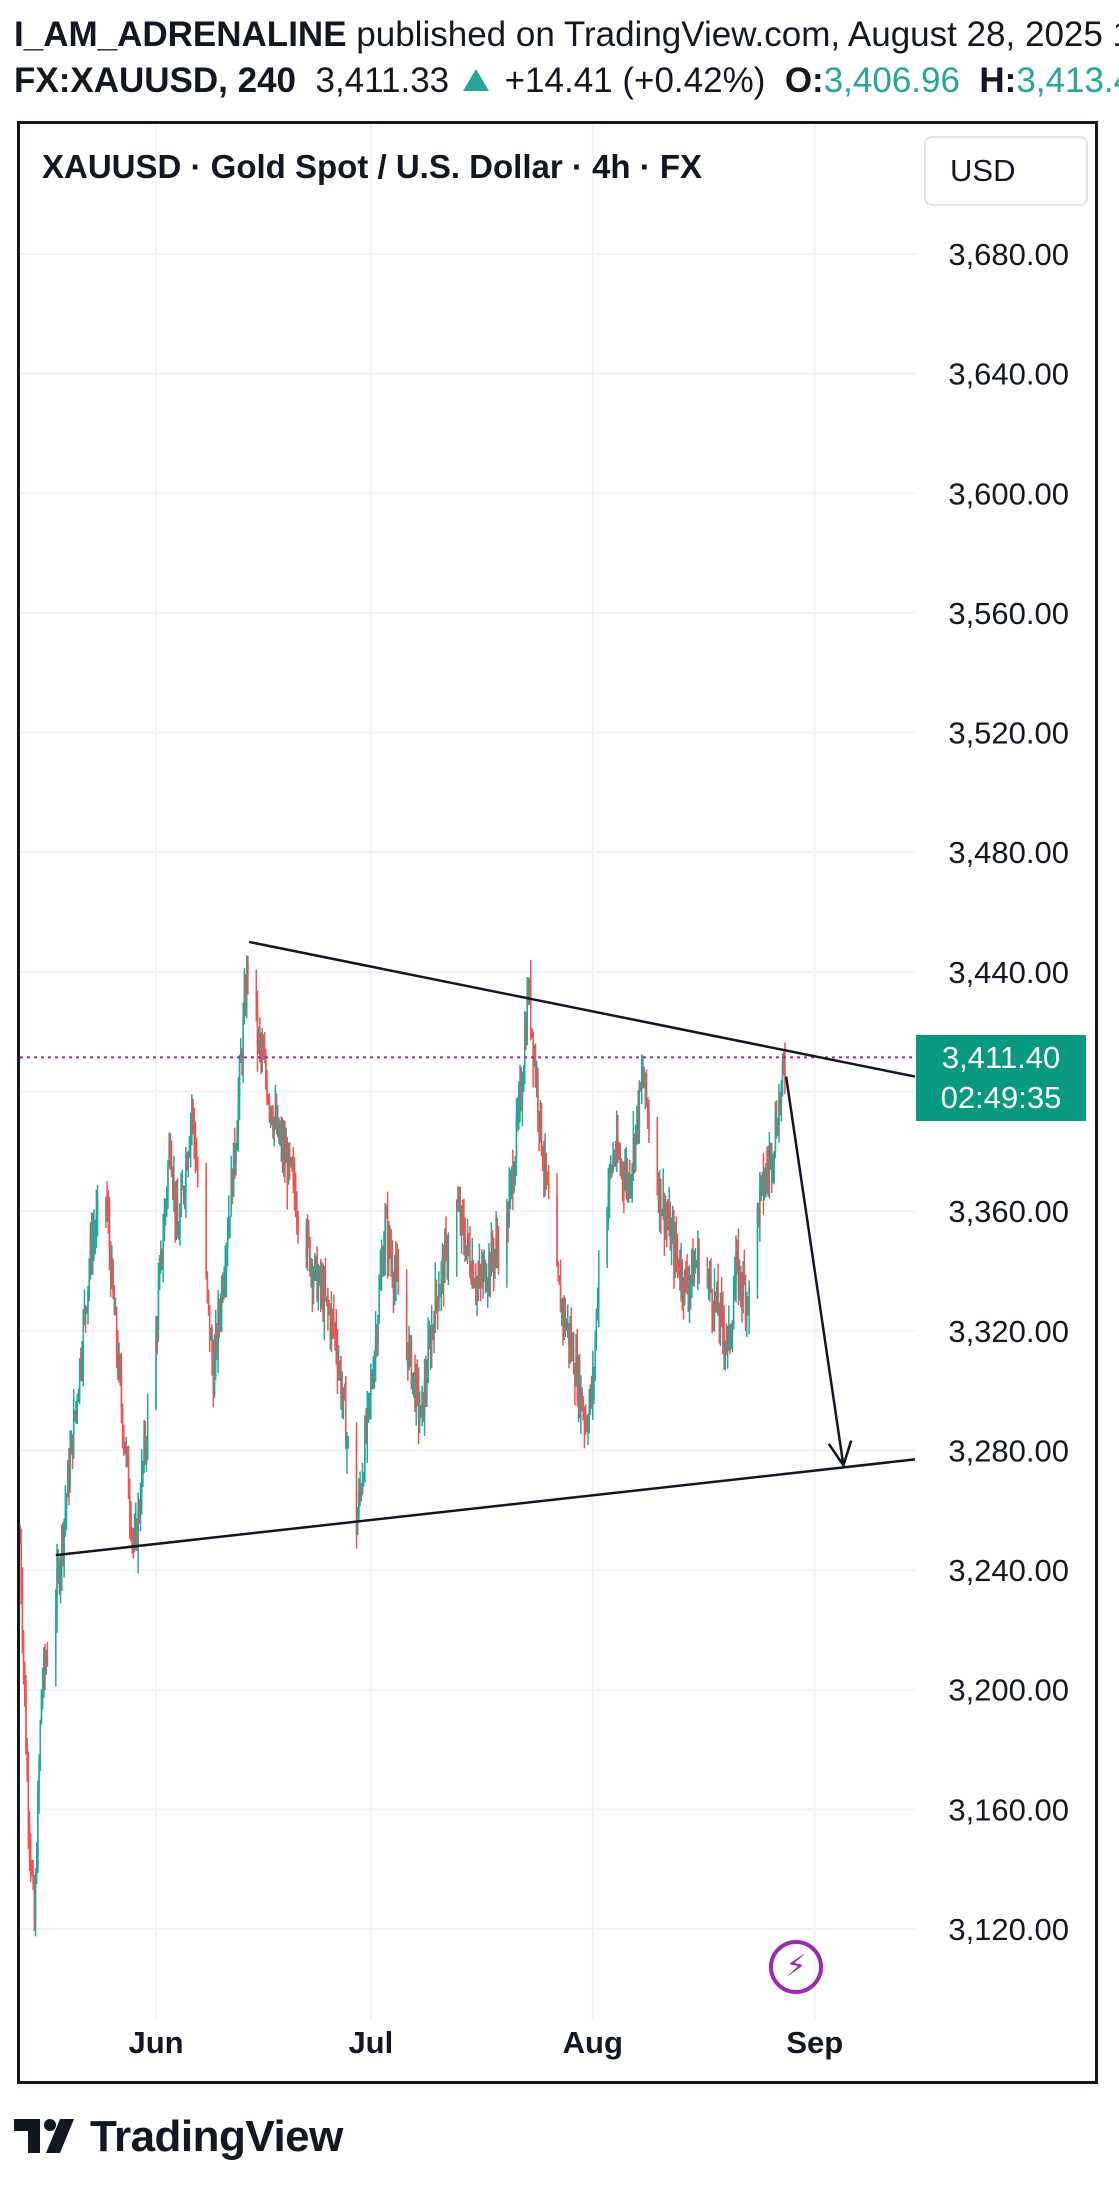  I want to click on lightning-icon: ⚡, so click(796, 1967).